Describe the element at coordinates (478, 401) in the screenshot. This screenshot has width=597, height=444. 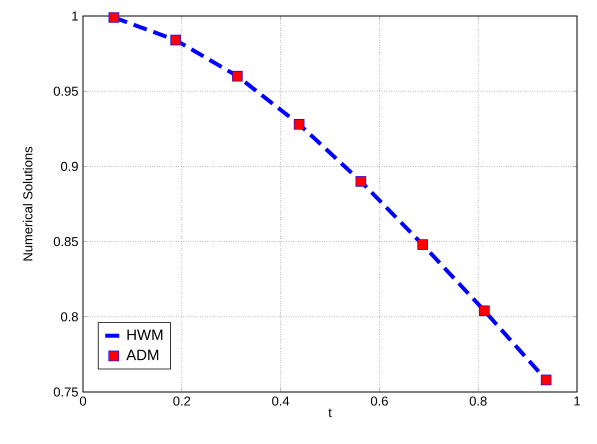
I see `x-tick-label: 0.8` at that location.